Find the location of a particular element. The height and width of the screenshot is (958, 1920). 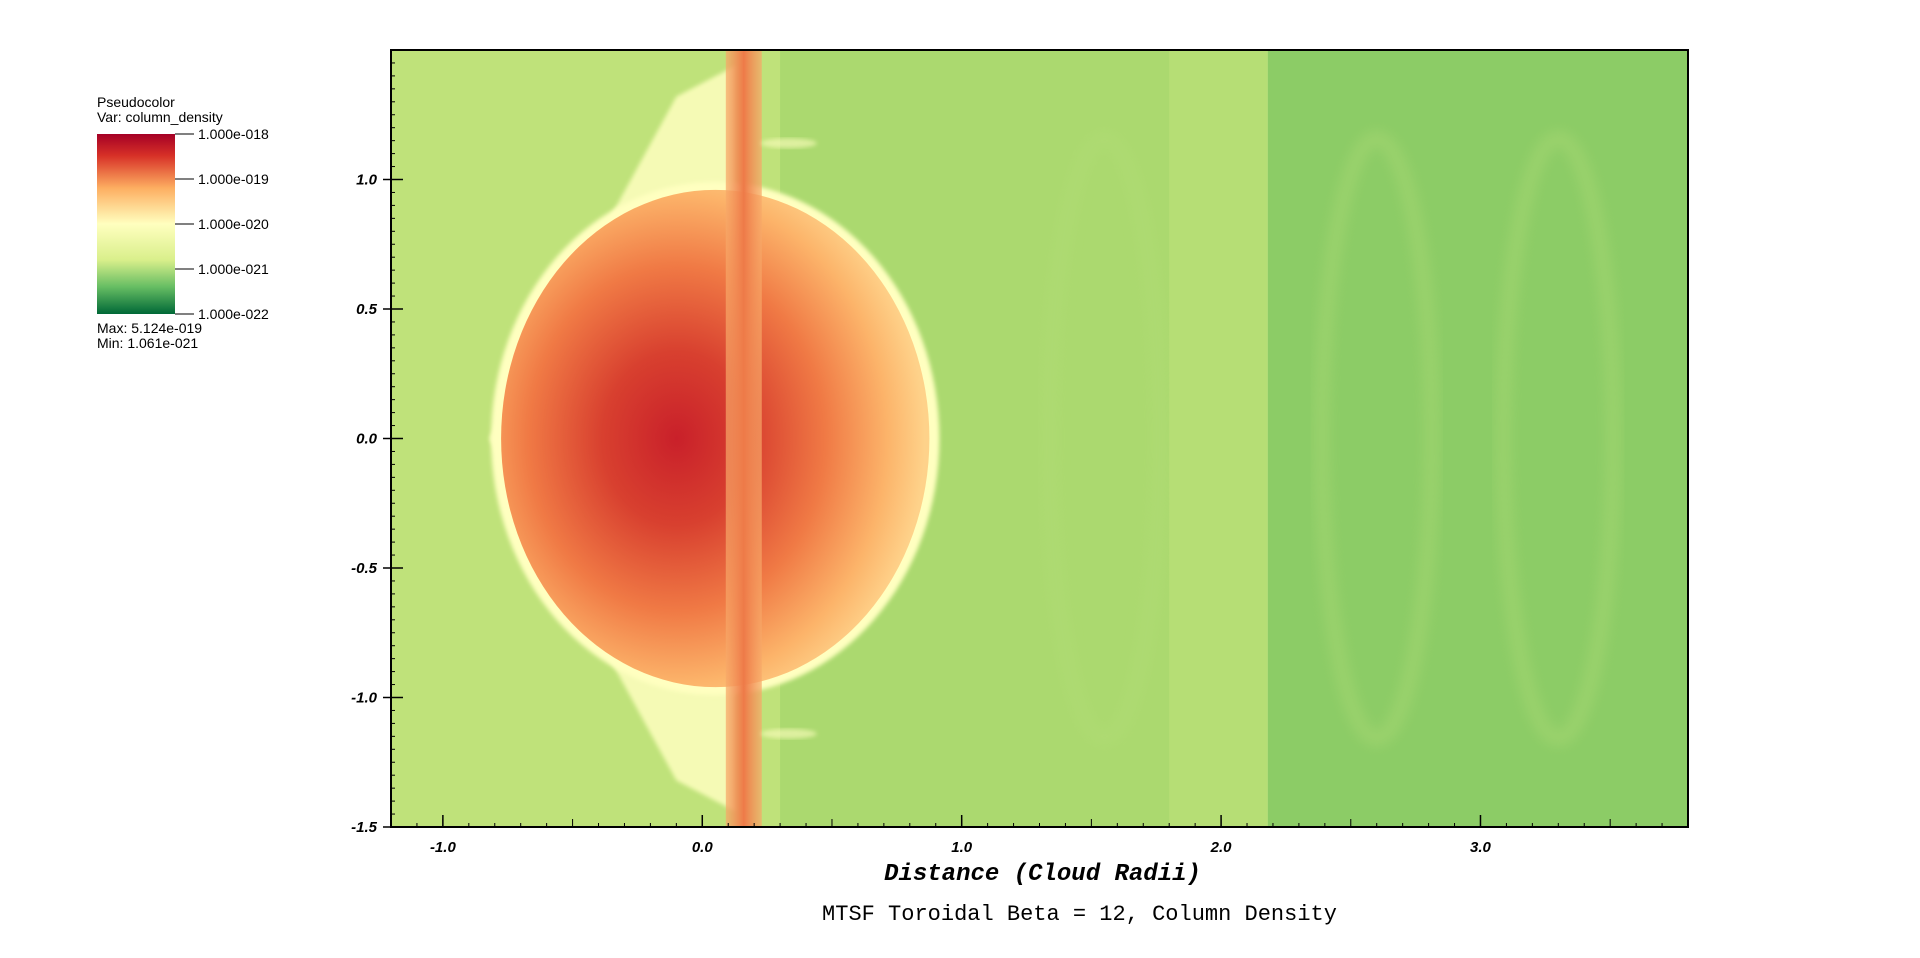

y-tick-label: 1.0 is located at coordinates (367, 180).